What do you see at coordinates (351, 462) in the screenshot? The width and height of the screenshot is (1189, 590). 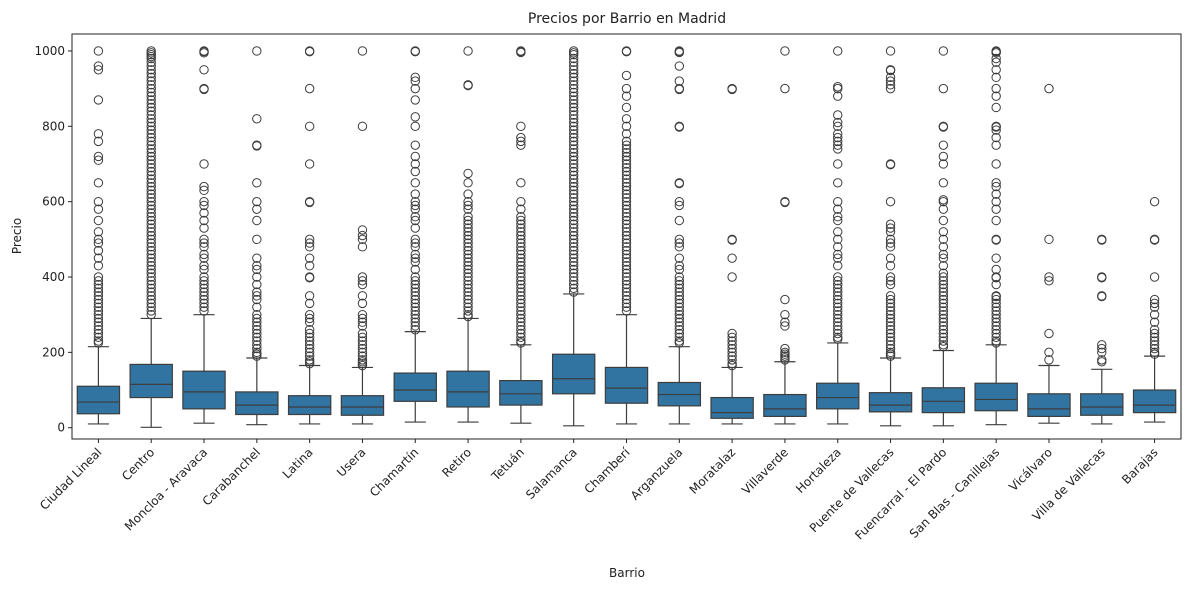 I see `x-tick-label: Usera` at bounding box center [351, 462].